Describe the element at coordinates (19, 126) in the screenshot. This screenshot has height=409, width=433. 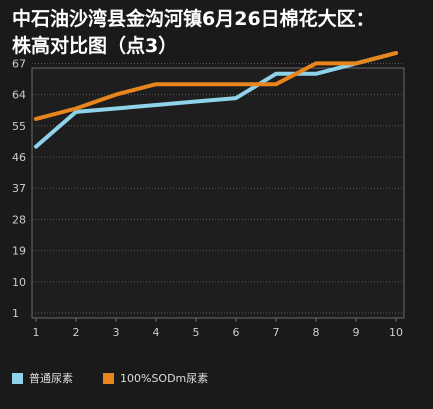
I see `y-tick-label: 55` at that location.